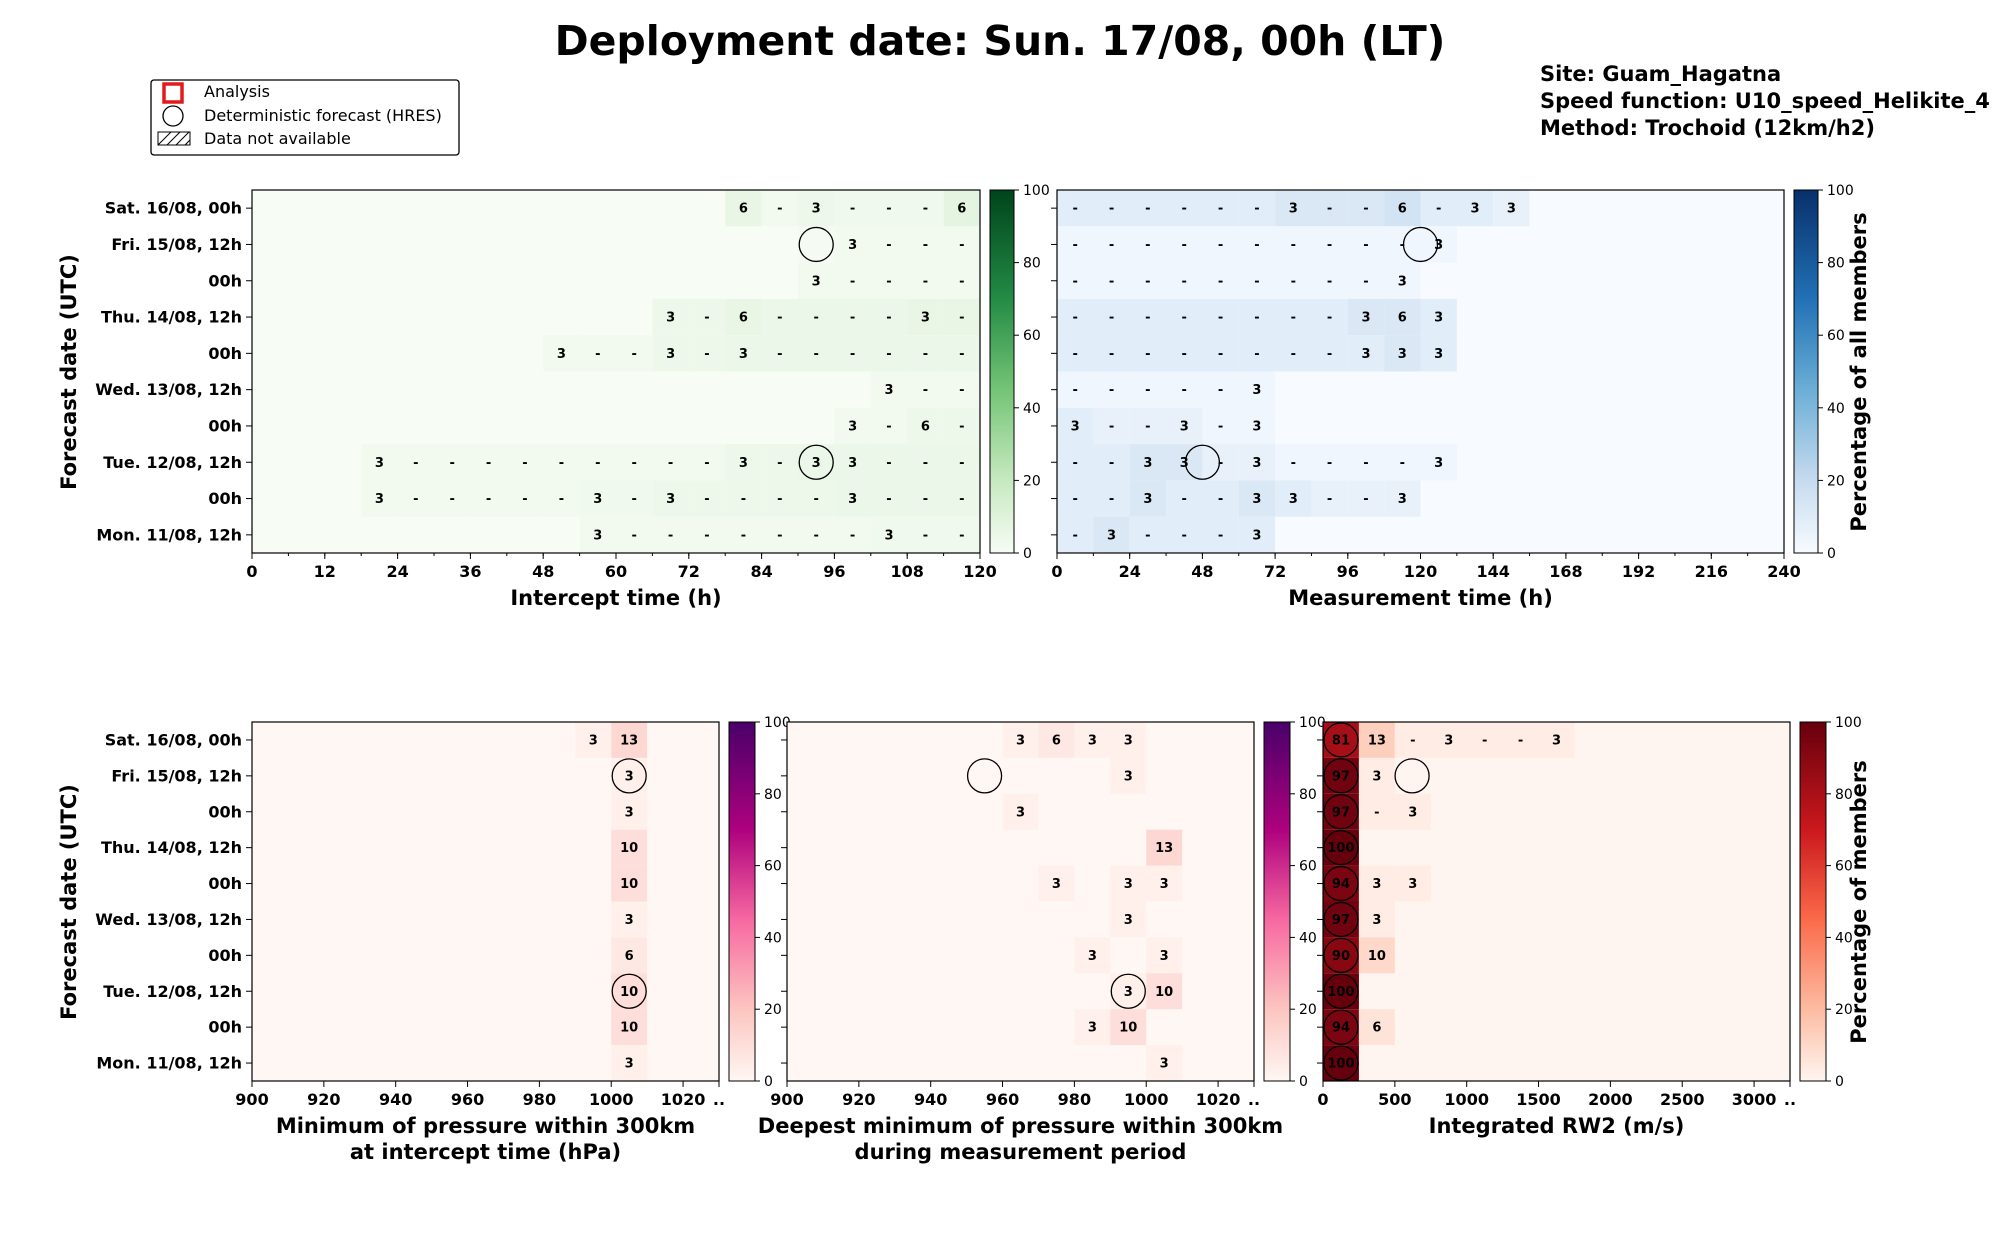 This screenshot has height=1250, width=2000. What do you see at coordinates (176, 244) in the screenshot?
I see `y-tick-label: Fri. 15/08, 12h` at bounding box center [176, 244].